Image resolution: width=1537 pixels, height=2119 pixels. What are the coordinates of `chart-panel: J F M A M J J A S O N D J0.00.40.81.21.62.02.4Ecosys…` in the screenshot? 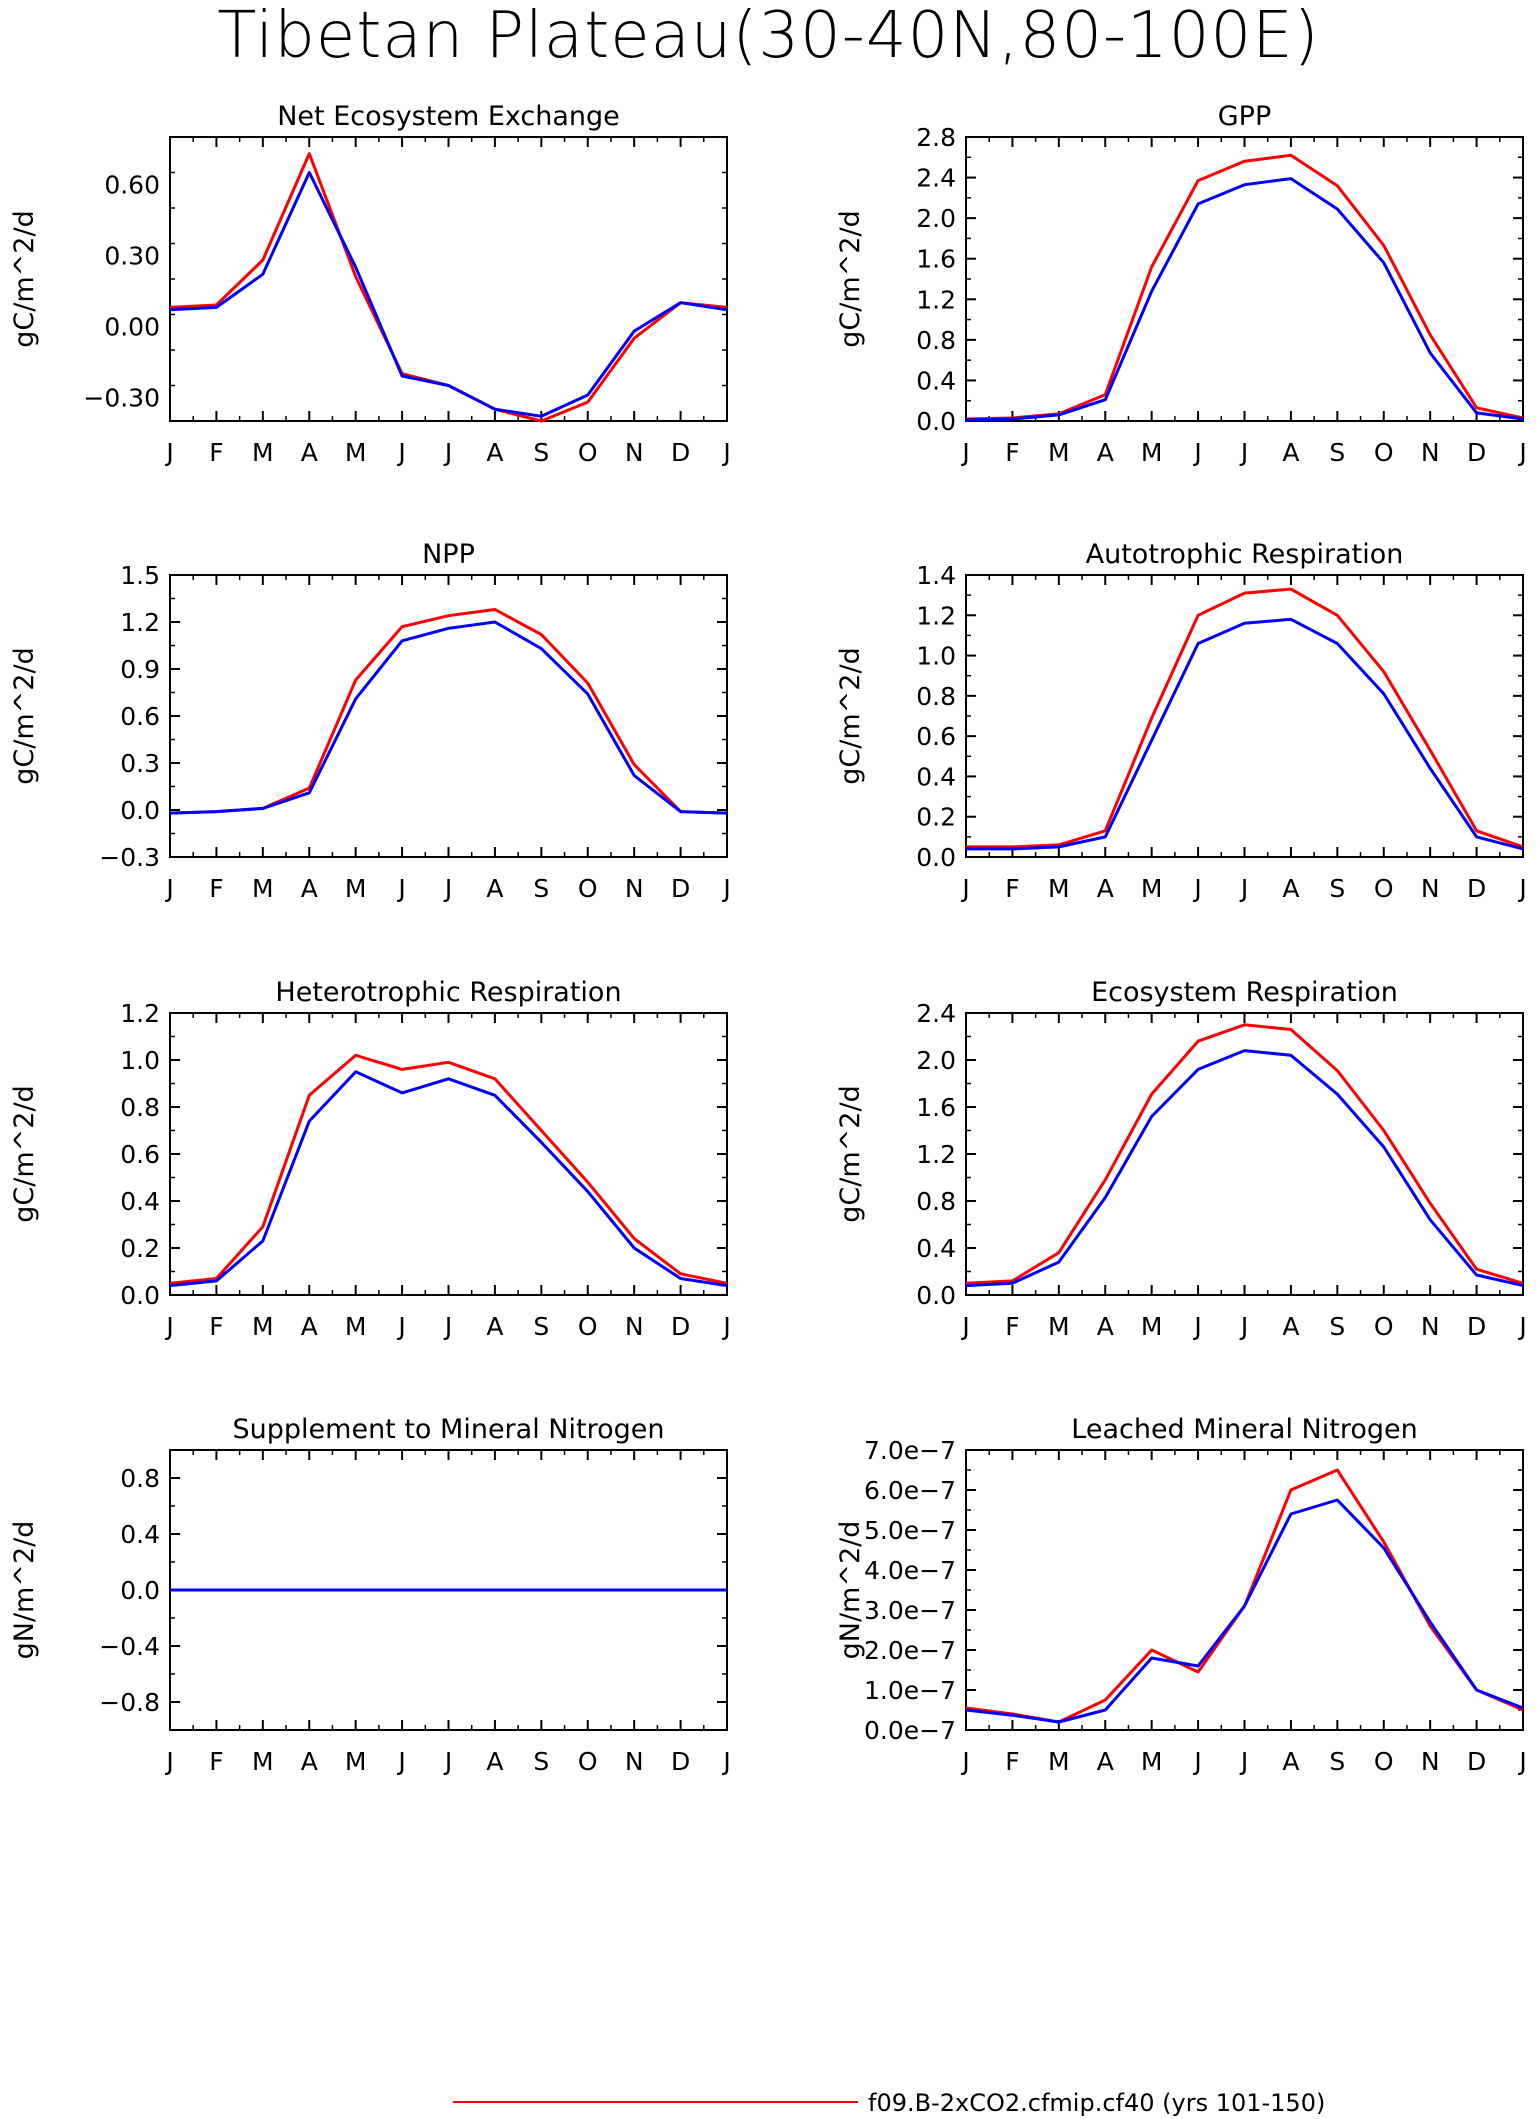 It's located at (1181, 1159).